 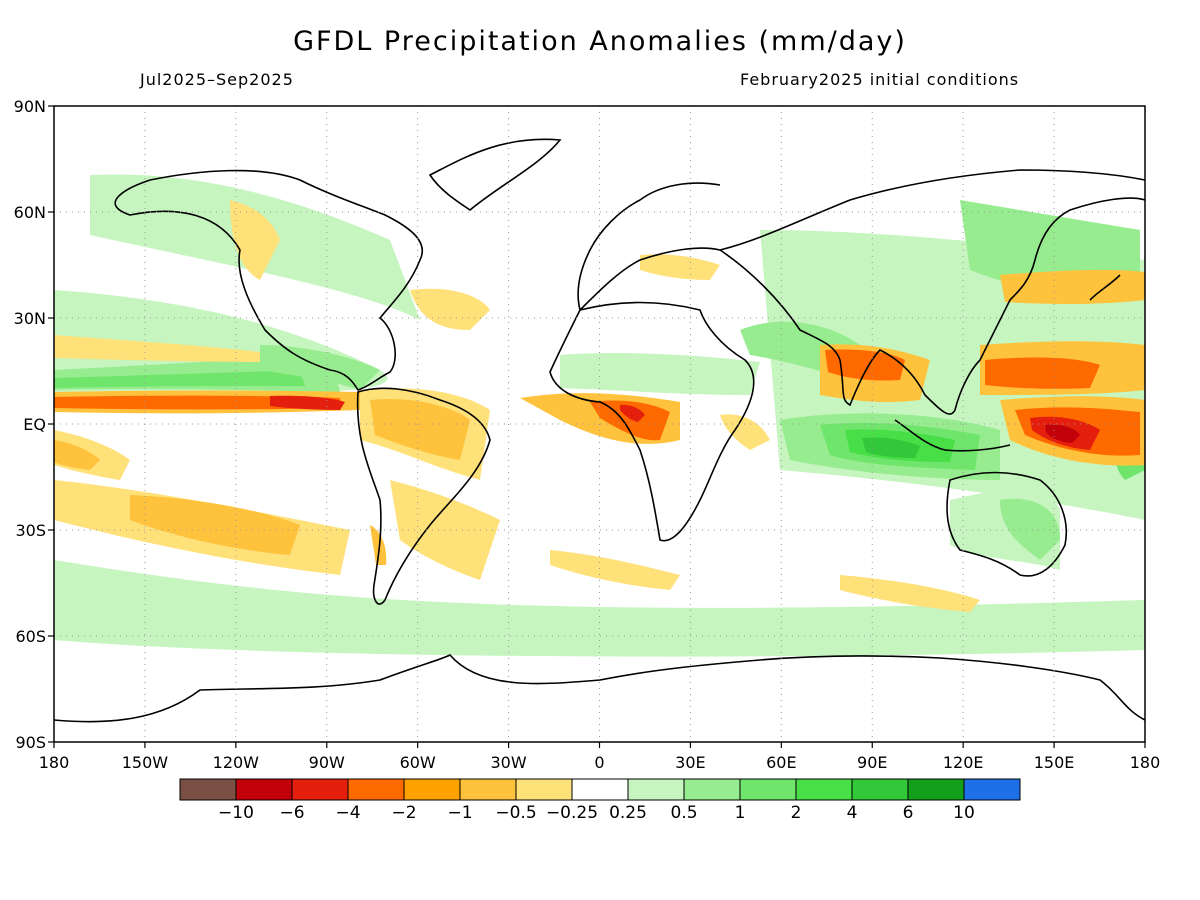 What do you see at coordinates (30, 530) in the screenshot?
I see `lat-tick-label: 30S` at bounding box center [30, 530].